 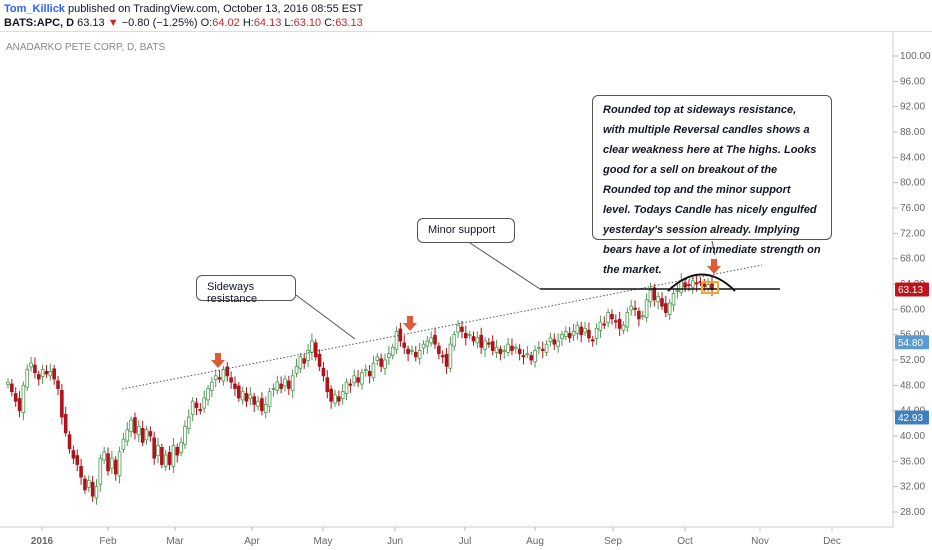 What do you see at coordinates (108, 541) in the screenshot?
I see `time-tick-label: Feb` at bounding box center [108, 541].